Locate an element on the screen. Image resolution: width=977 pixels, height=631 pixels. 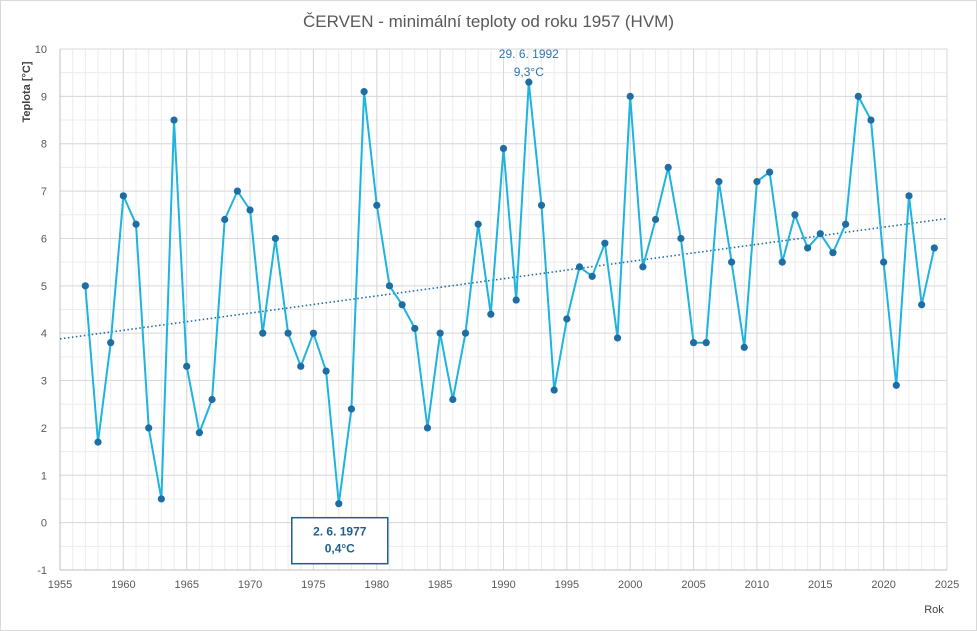
x-tick-label: 2010 is located at coordinates (757, 585).